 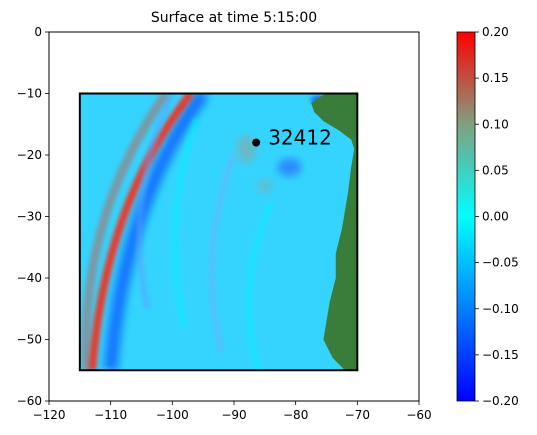 What do you see at coordinates (264, 185) in the screenshot?
I see `patch-b` at bounding box center [264, 185].